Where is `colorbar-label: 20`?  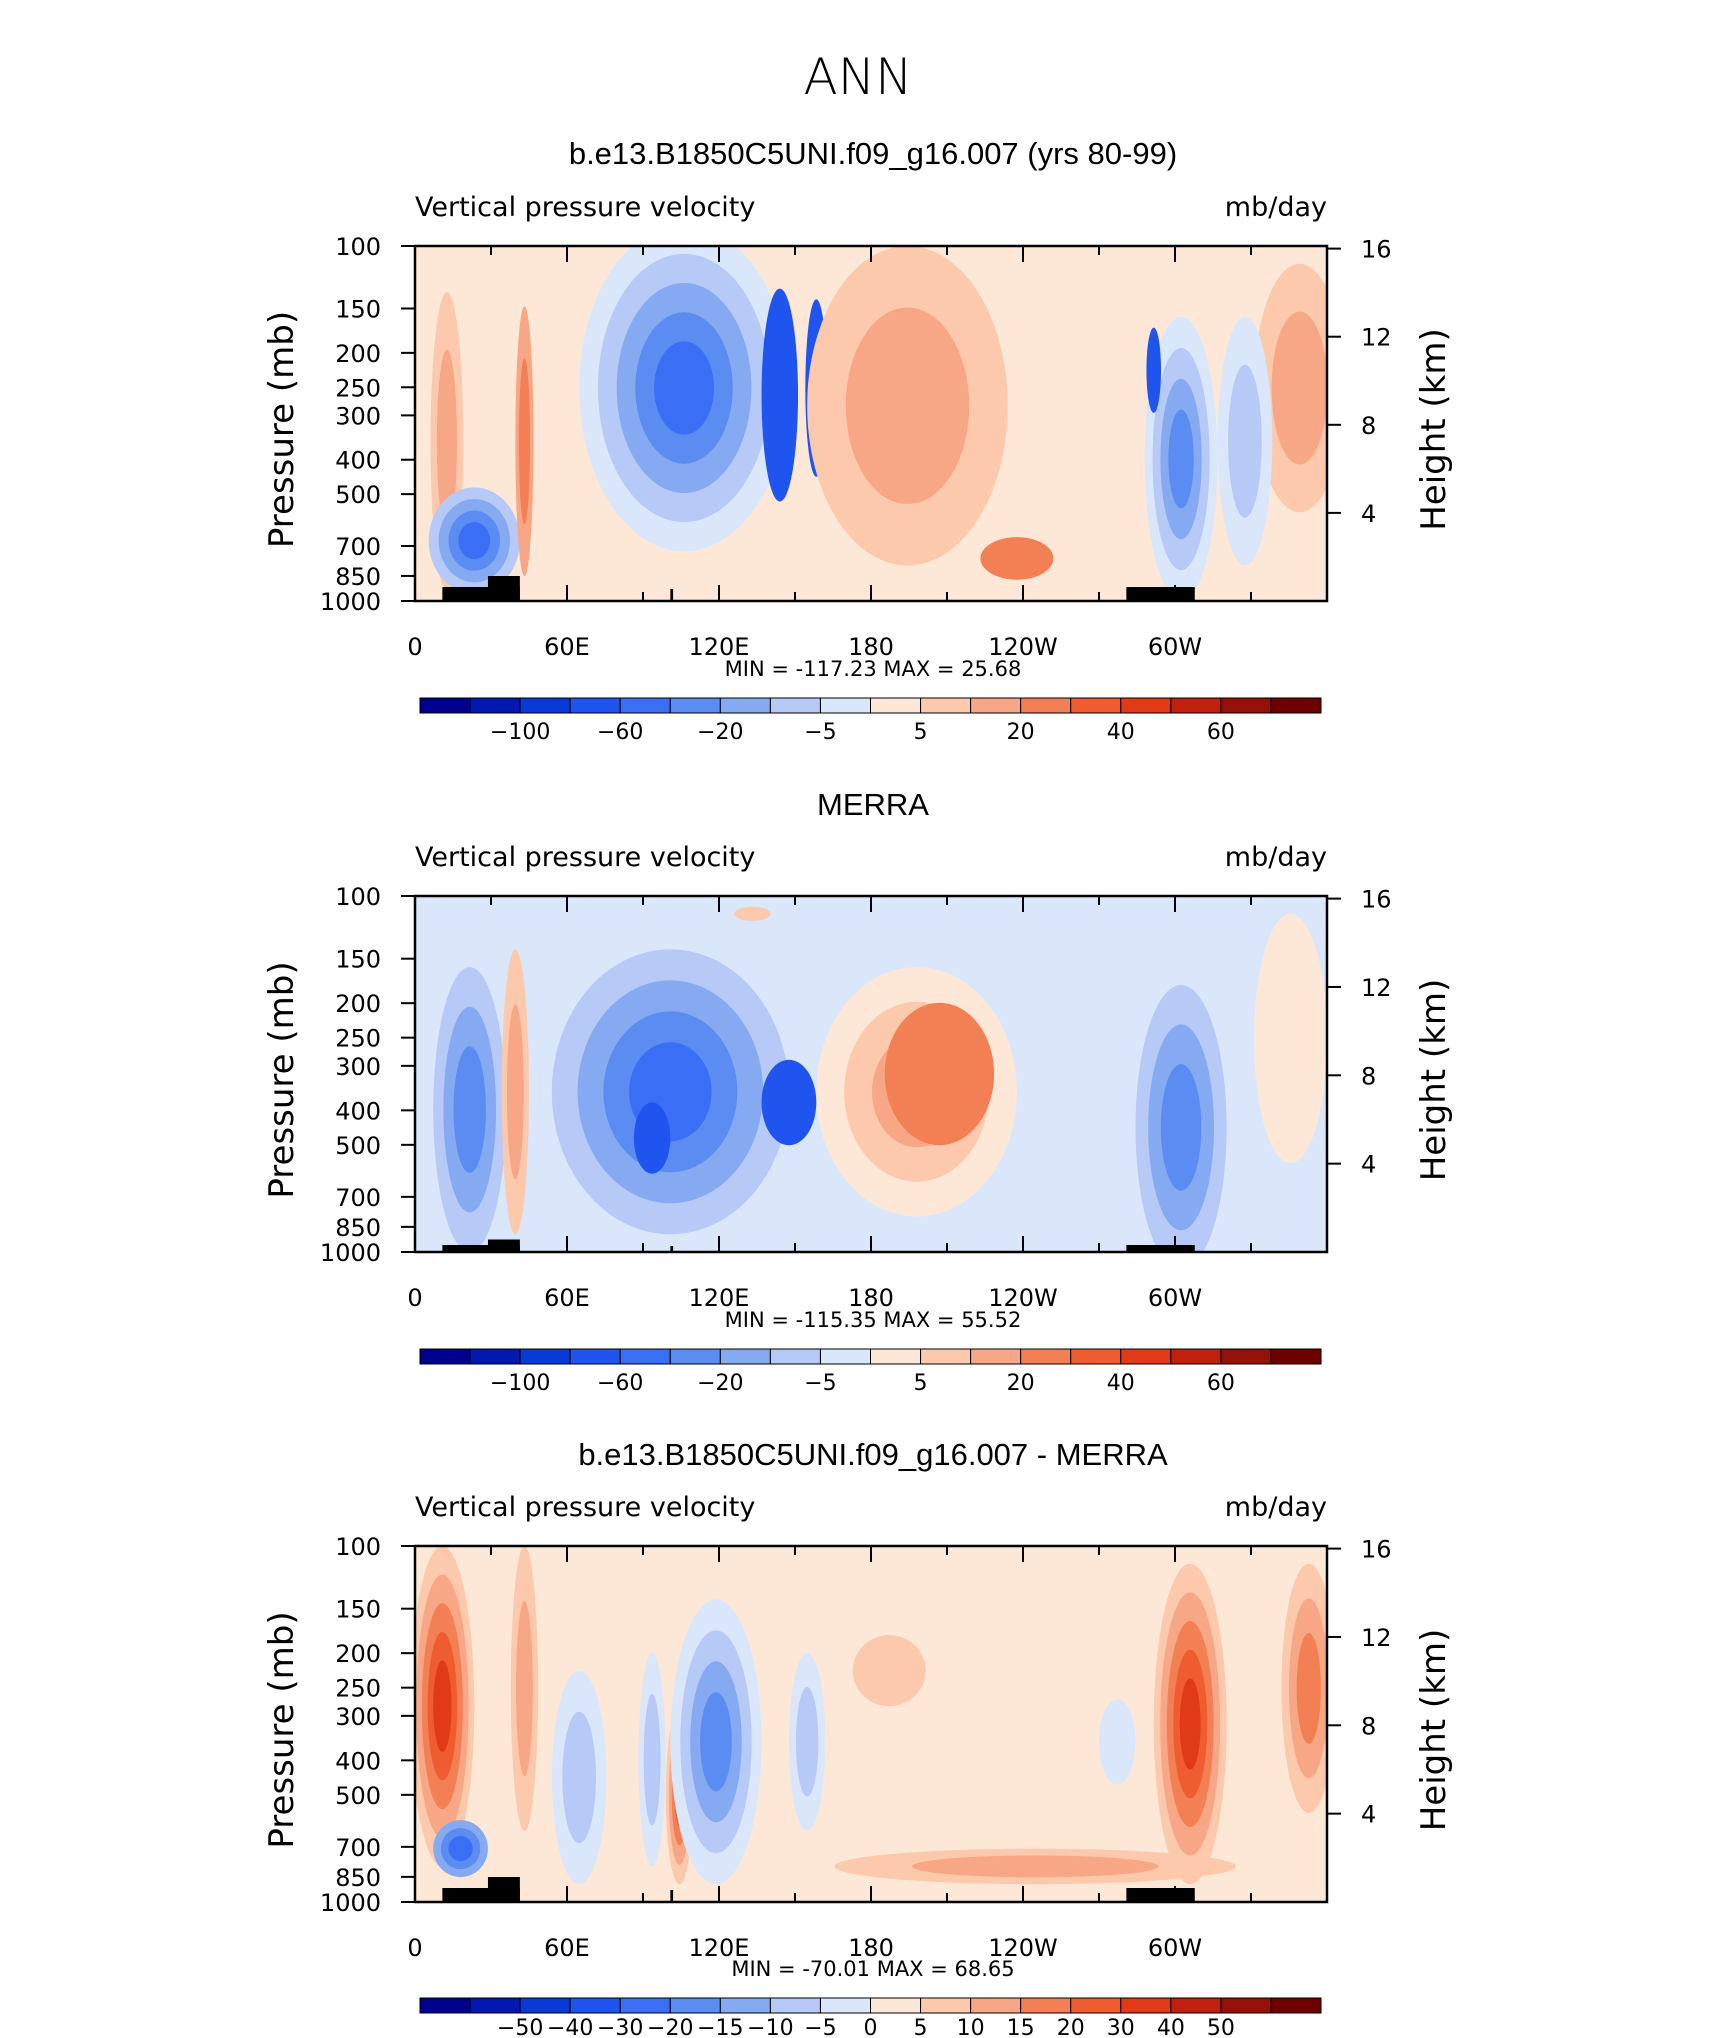
colorbar-label: 20 is located at coordinates (1071, 2027).